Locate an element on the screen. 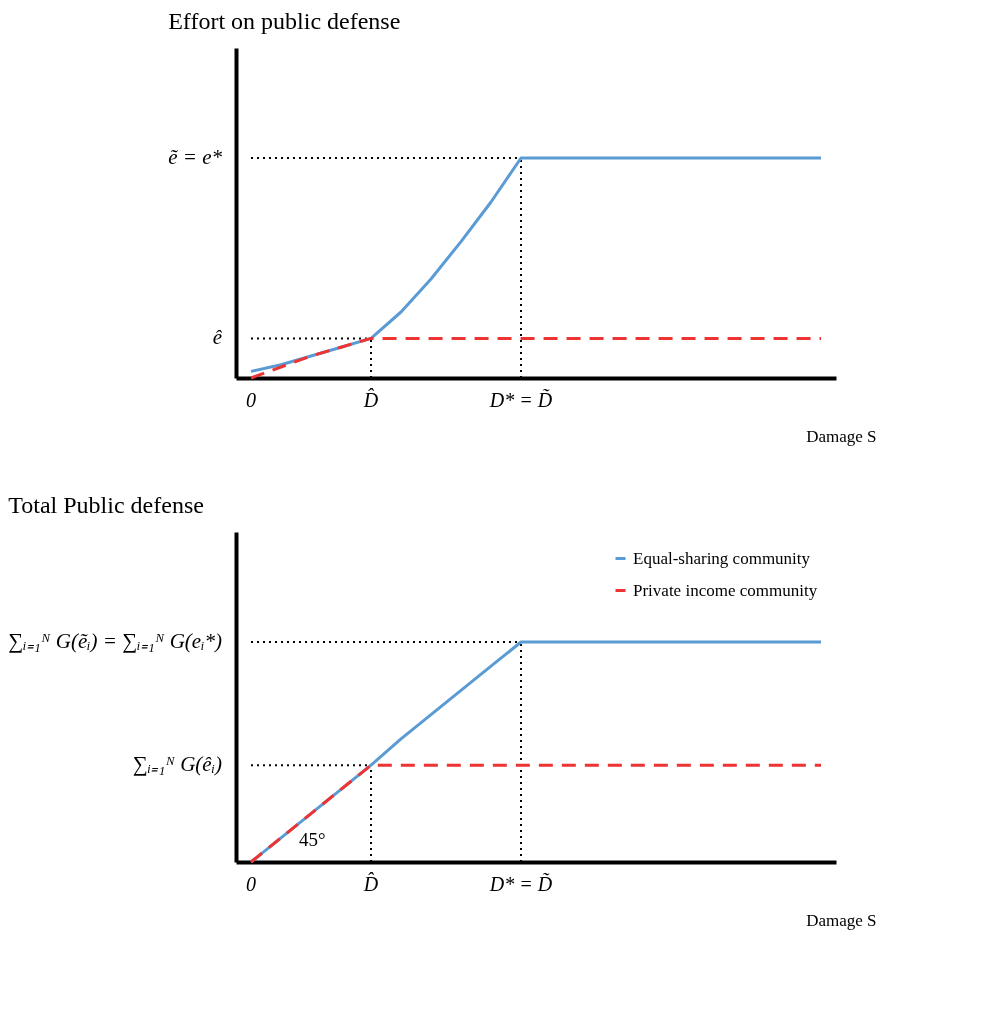 The image size is (987, 1032). ref-line-label: ê is located at coordinates (217, 337).